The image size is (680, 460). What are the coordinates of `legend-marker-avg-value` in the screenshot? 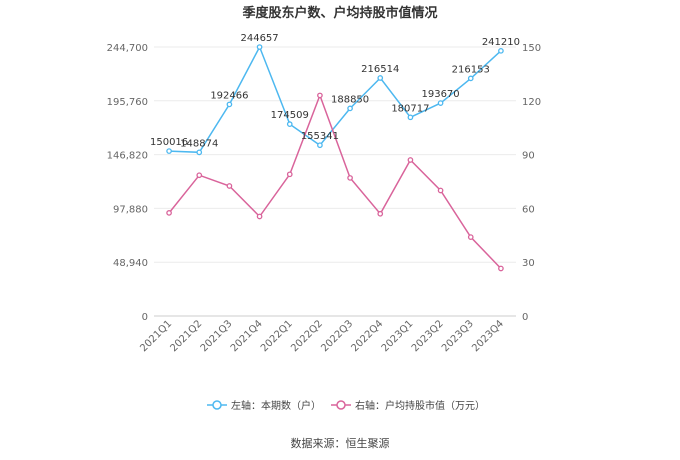 It's located at (341, 405).